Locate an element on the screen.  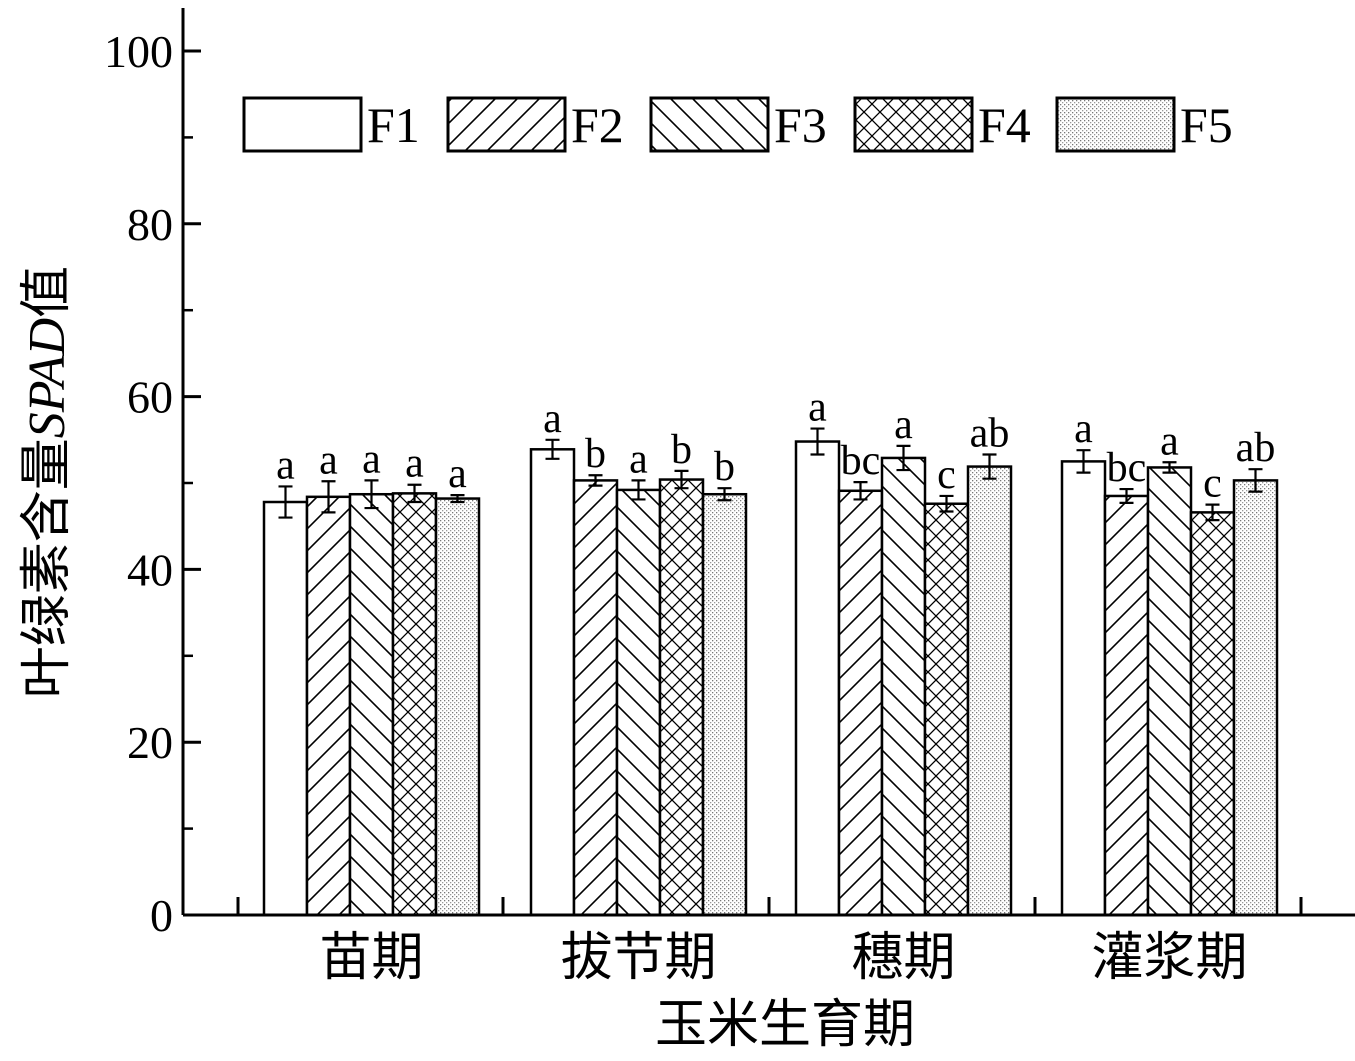
y-axis-title-italic: SPAD is located at coordinates (47, 378).